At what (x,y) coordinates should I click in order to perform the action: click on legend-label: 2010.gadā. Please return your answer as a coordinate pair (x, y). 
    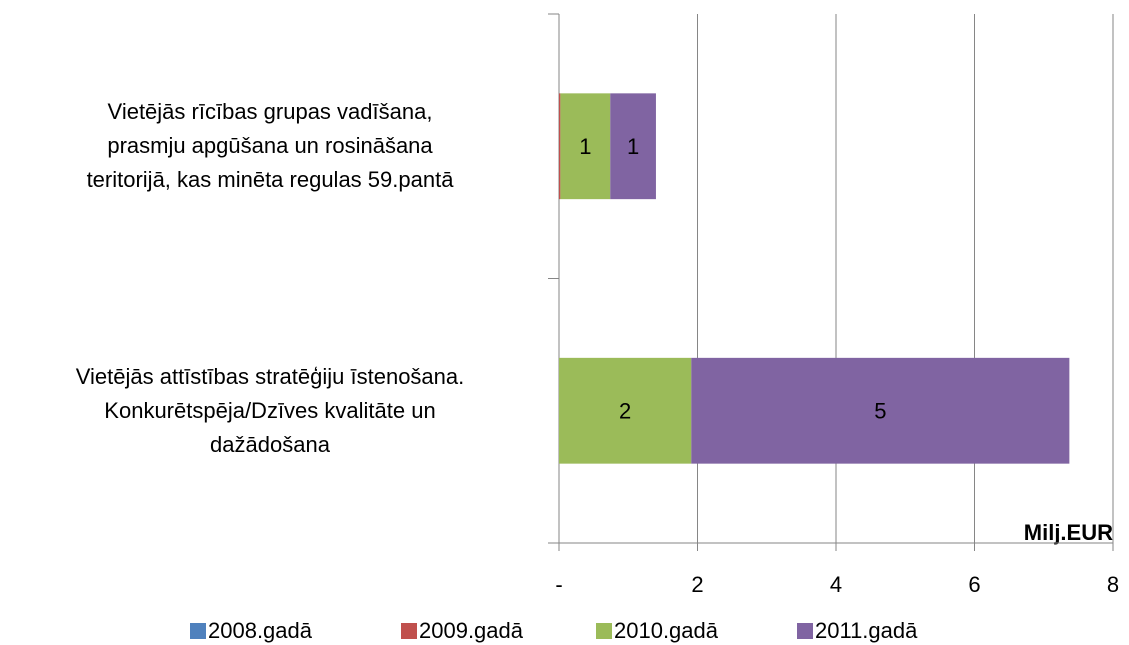
    Looking at the image, I should click on (666, 630).